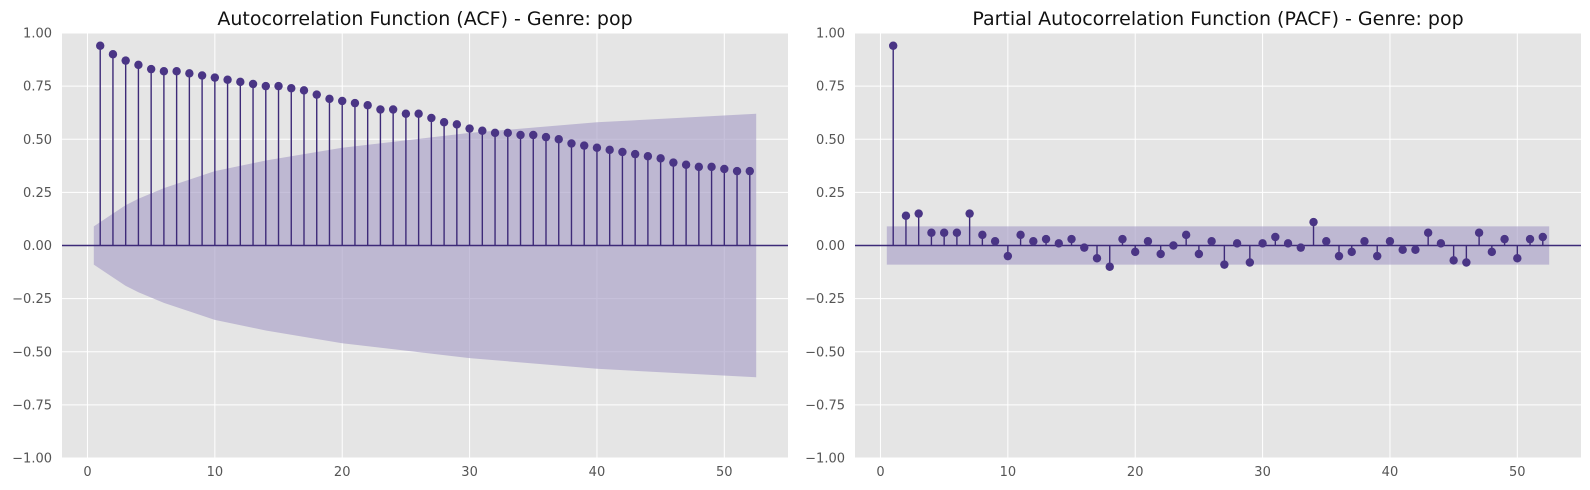 This screenshot has width=1590, height=490. Describe the element at coordinates (1008, 472) in the screenshot. I see `pacf-x-tick-label: 10` at that location.